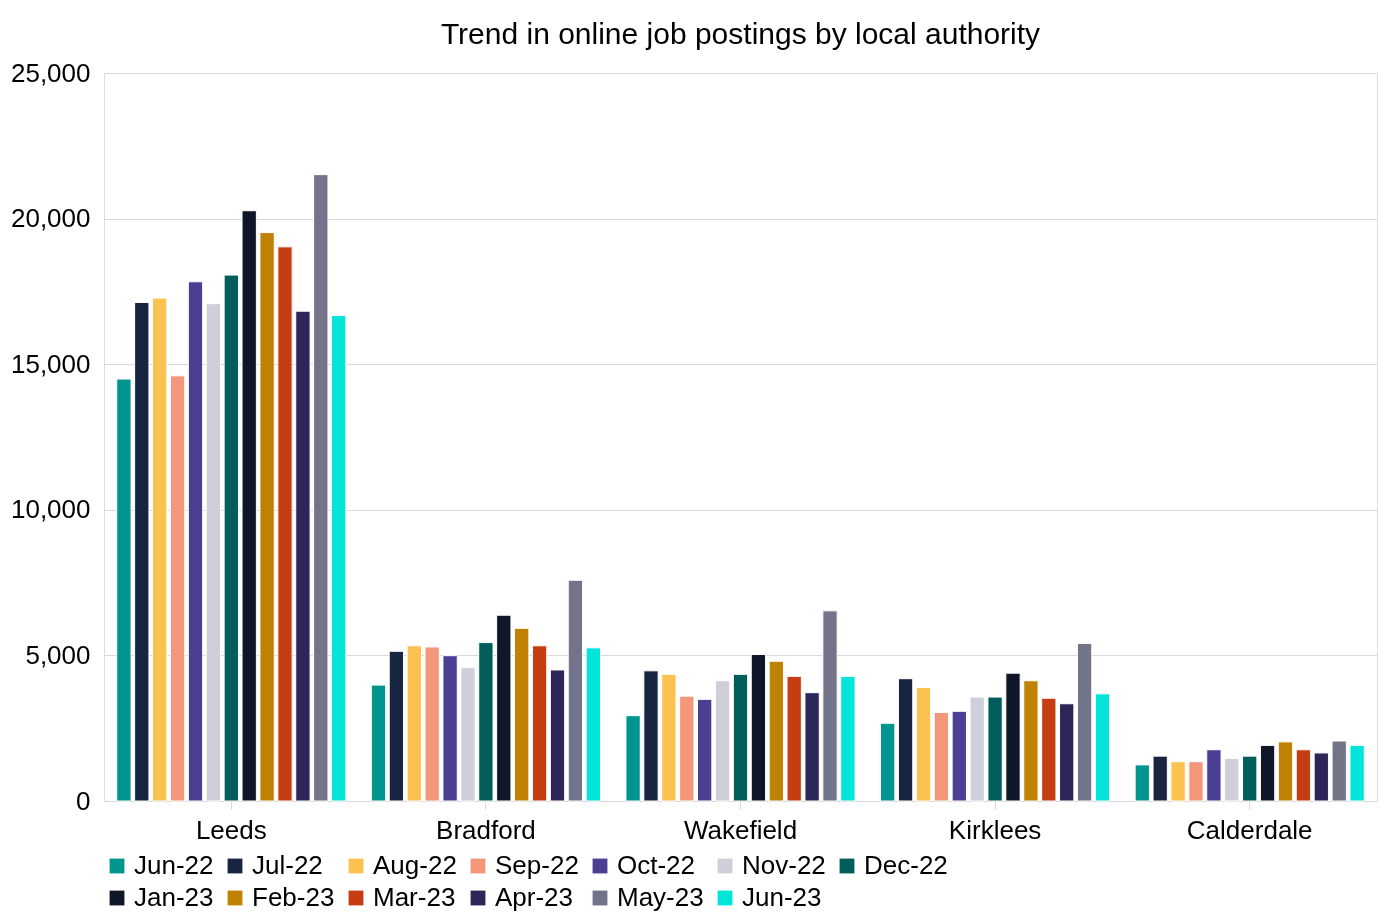 The width and height of the screenshot is (1387, 921). What do you see at coordinates (995, 829) in the screenshot?
I see `x-tick-label: Kirklees` at bounding box center [995, 829].